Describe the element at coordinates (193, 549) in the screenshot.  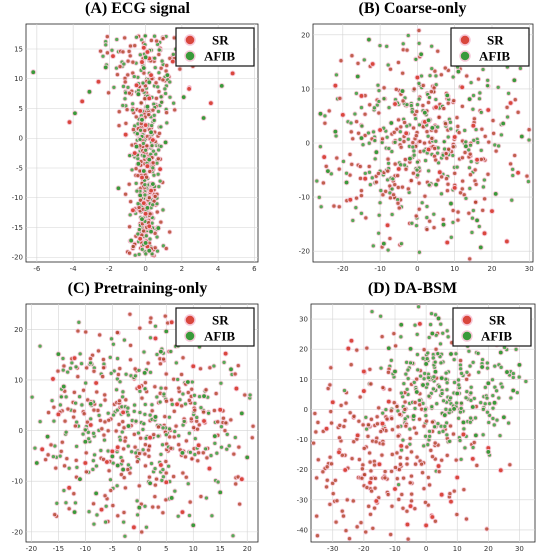
I see `x-tick-label: 10` at that location.